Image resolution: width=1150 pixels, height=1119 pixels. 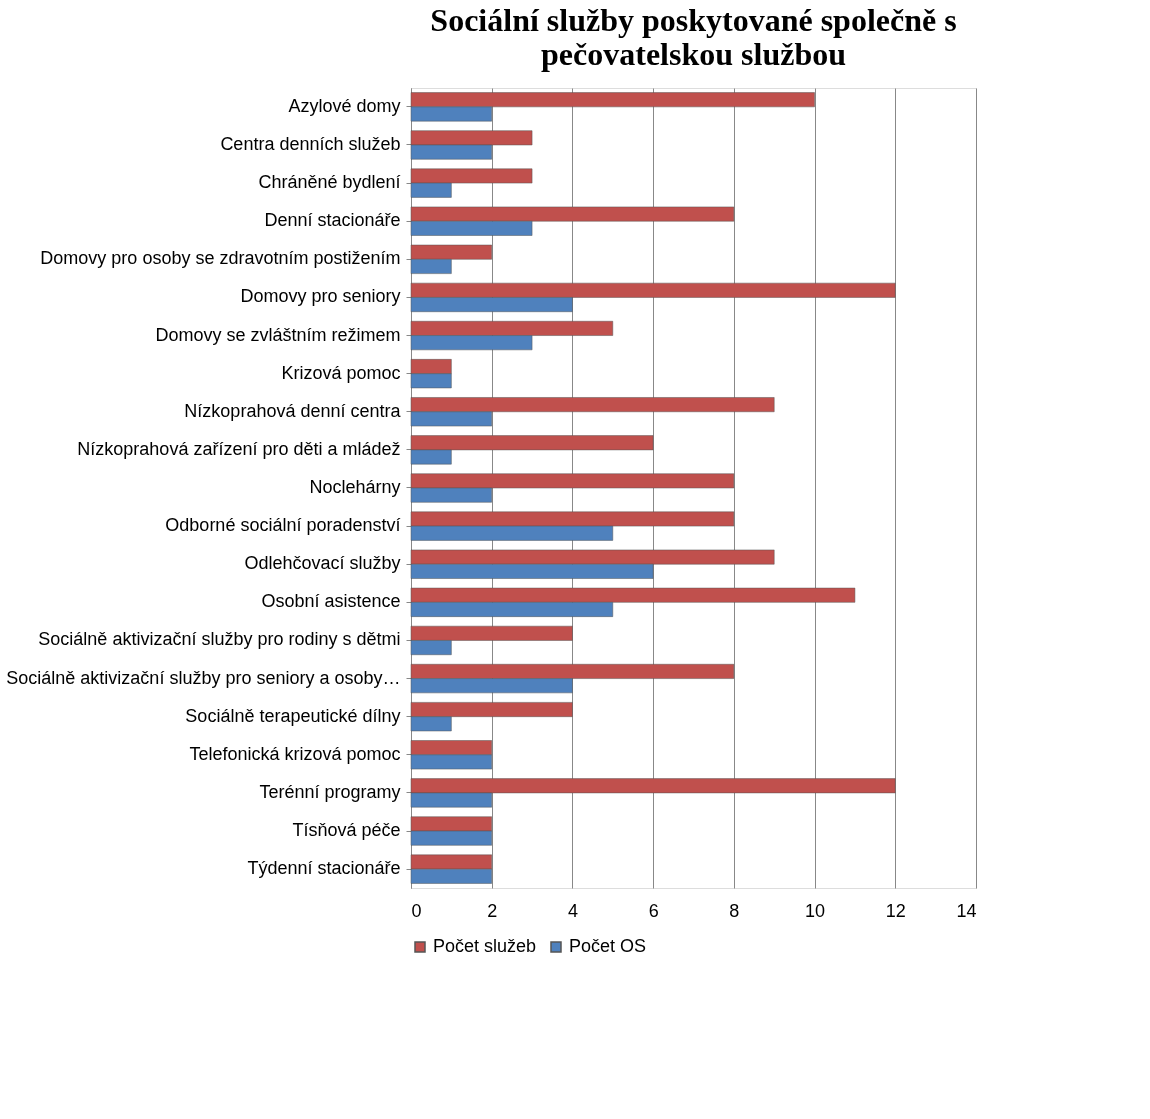 I want to click on x-tick-label: 10, so click(x=815, y=910).